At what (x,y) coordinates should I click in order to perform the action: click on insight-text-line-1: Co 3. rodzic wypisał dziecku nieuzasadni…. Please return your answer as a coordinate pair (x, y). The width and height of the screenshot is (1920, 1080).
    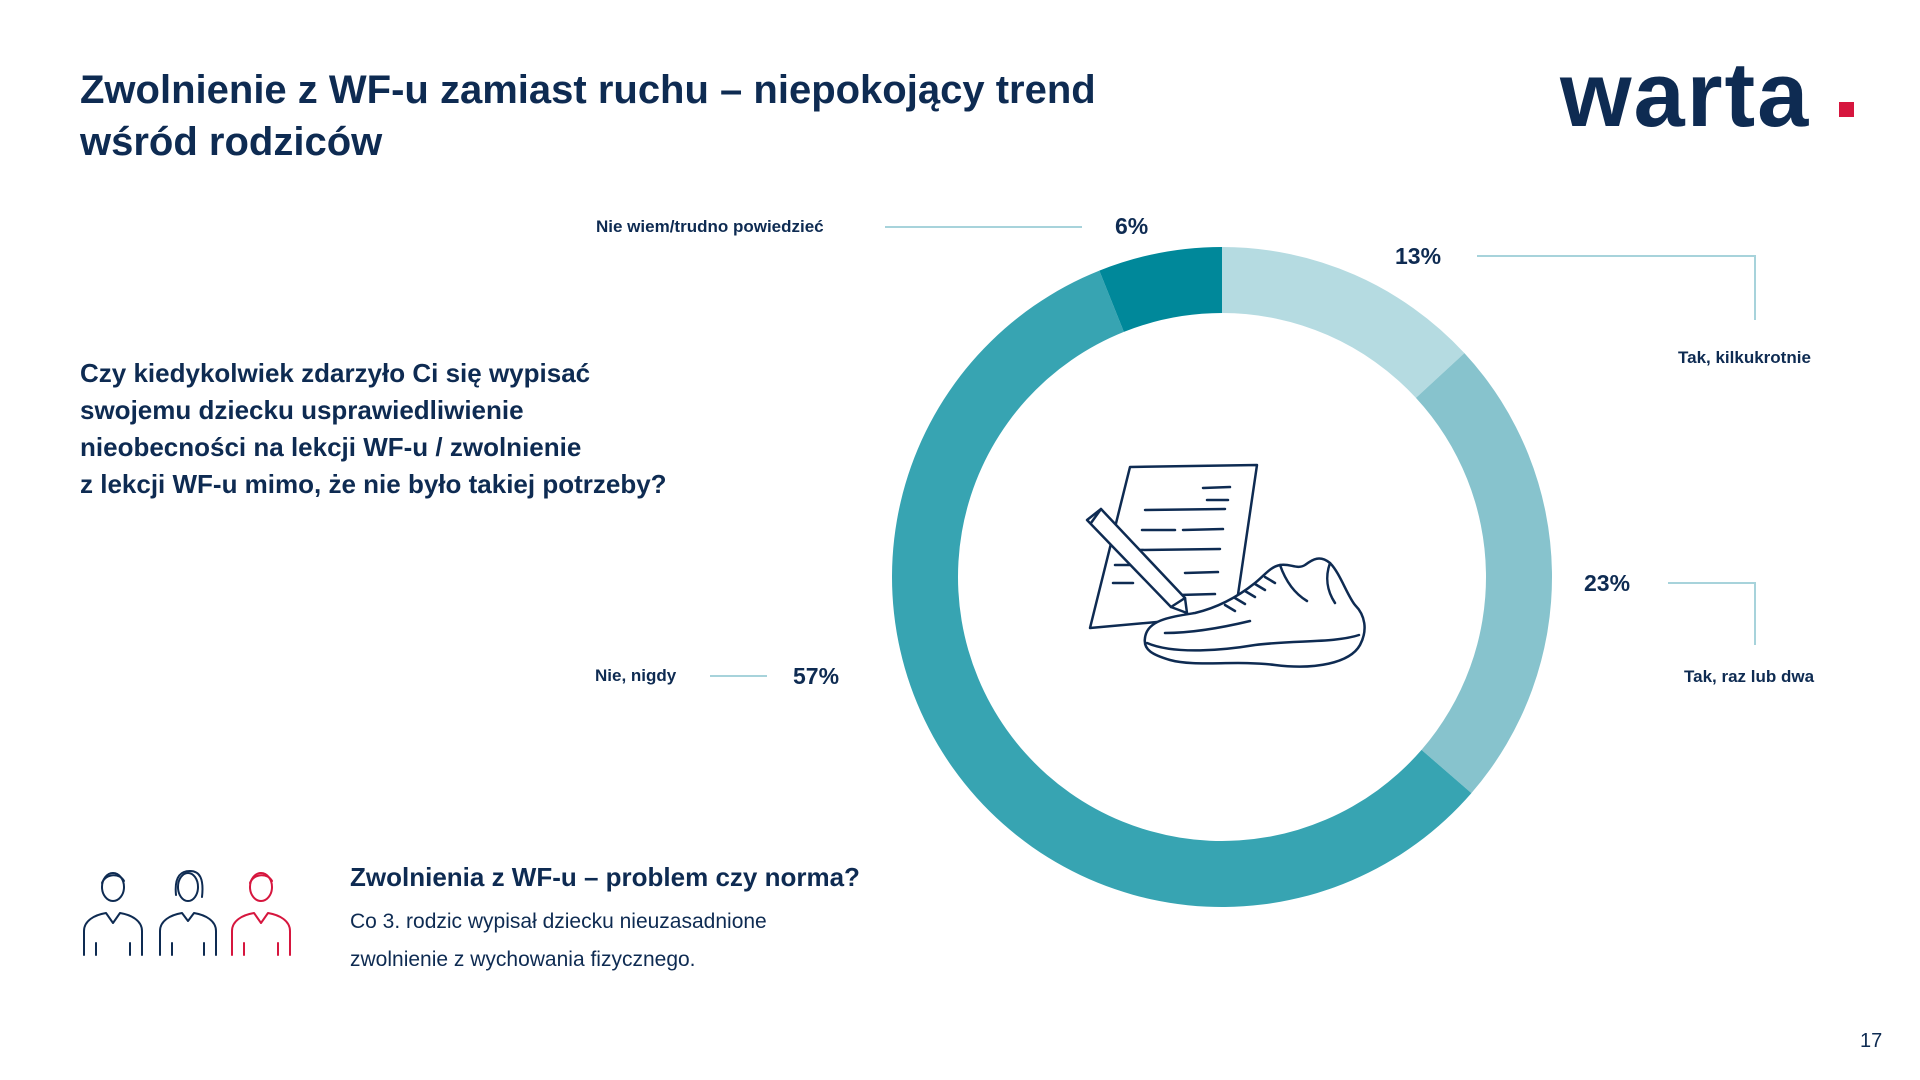
    Looking at the image, I should click on (558, 921).